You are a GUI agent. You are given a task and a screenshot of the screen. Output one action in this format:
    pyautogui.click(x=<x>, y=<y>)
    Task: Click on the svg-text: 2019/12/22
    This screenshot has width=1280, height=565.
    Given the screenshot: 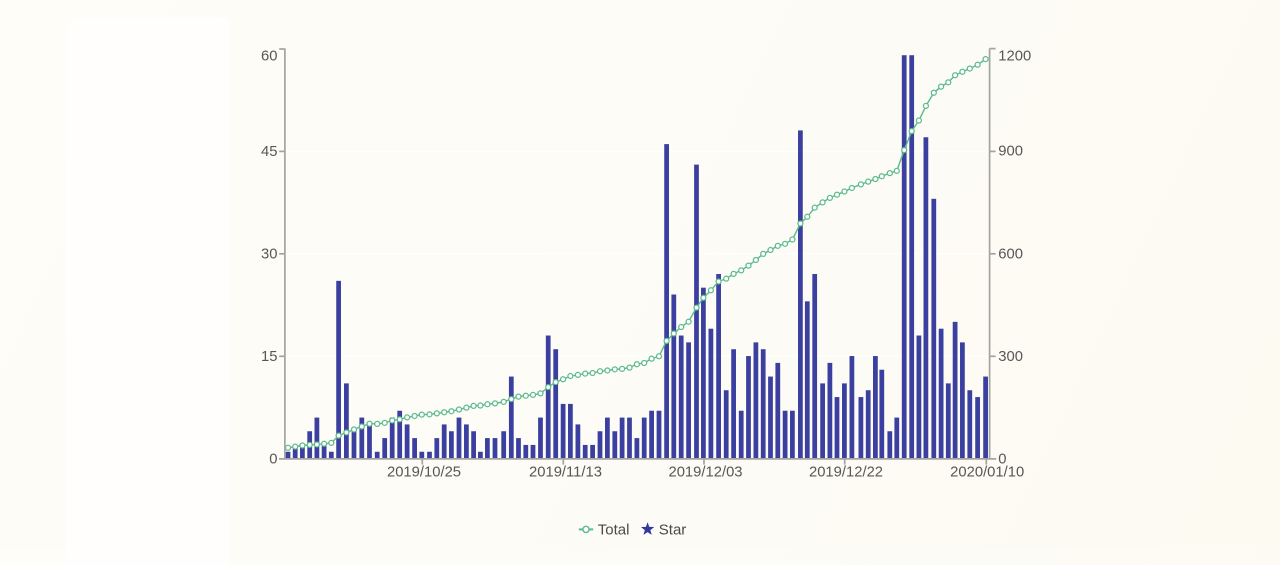 What is the action you would take?
    pyautogui.click(x=846, y=473)
    